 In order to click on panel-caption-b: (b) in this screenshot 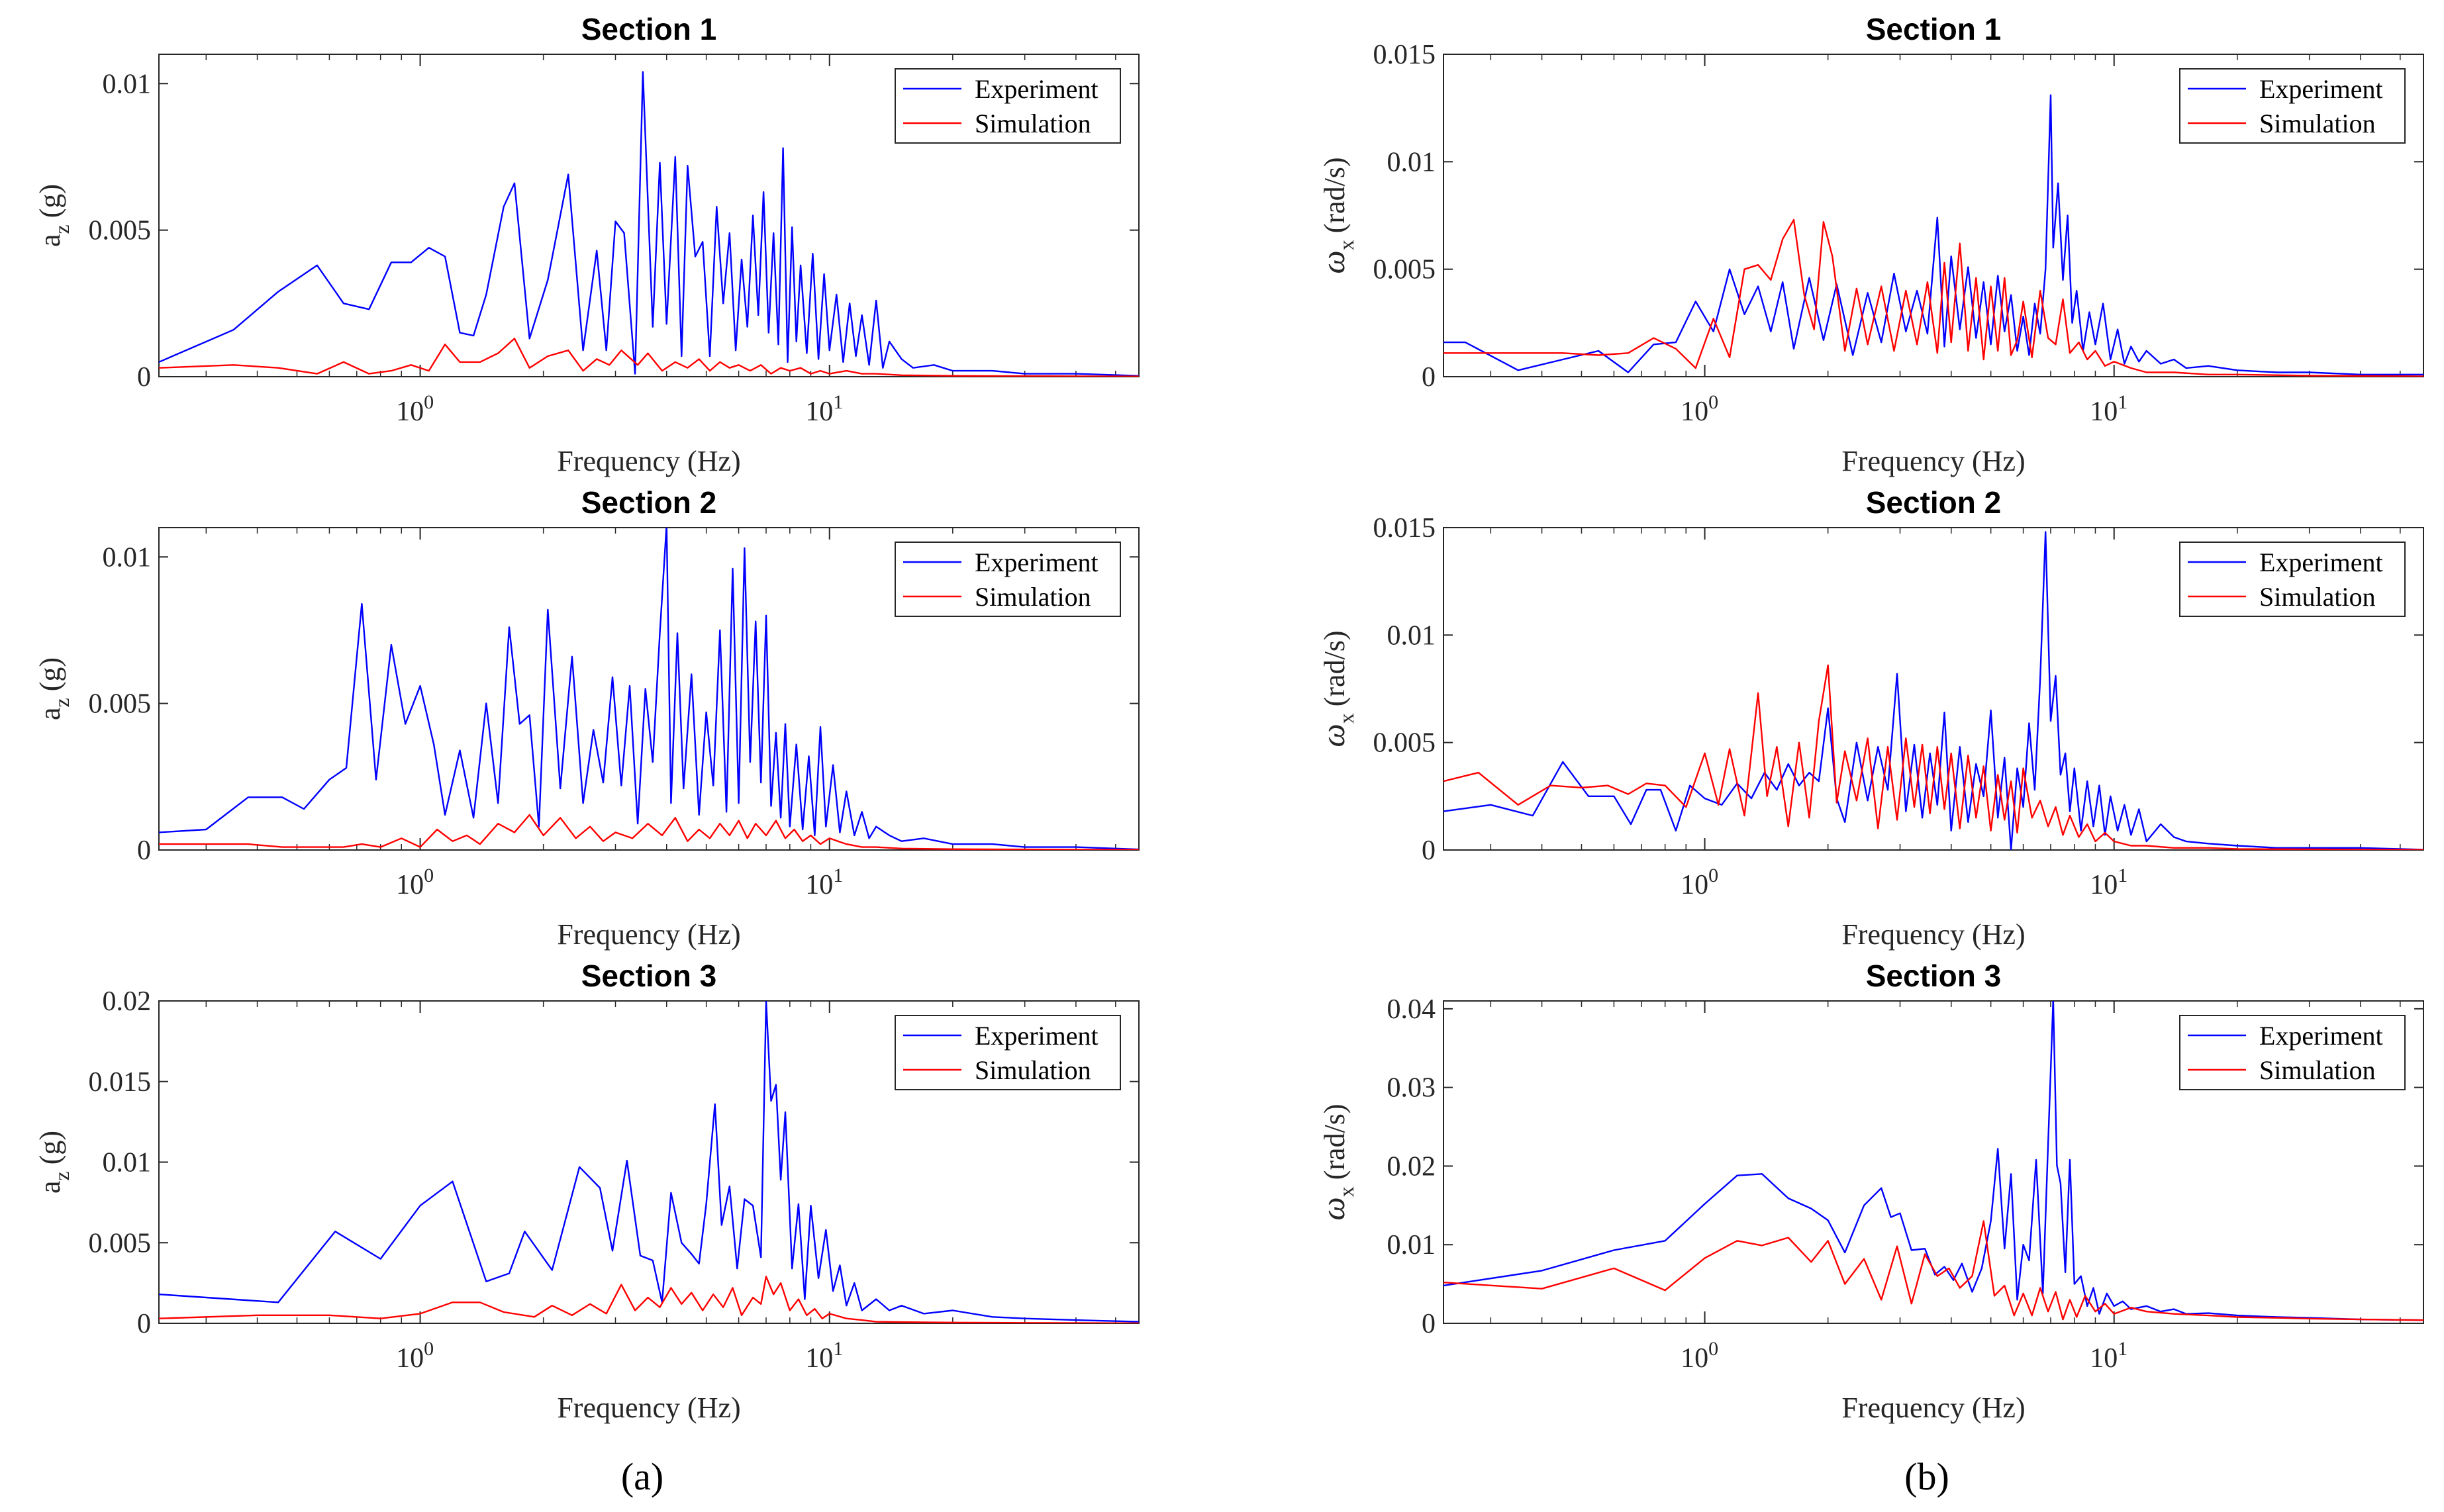, I will do `click(1926, 1476)`.